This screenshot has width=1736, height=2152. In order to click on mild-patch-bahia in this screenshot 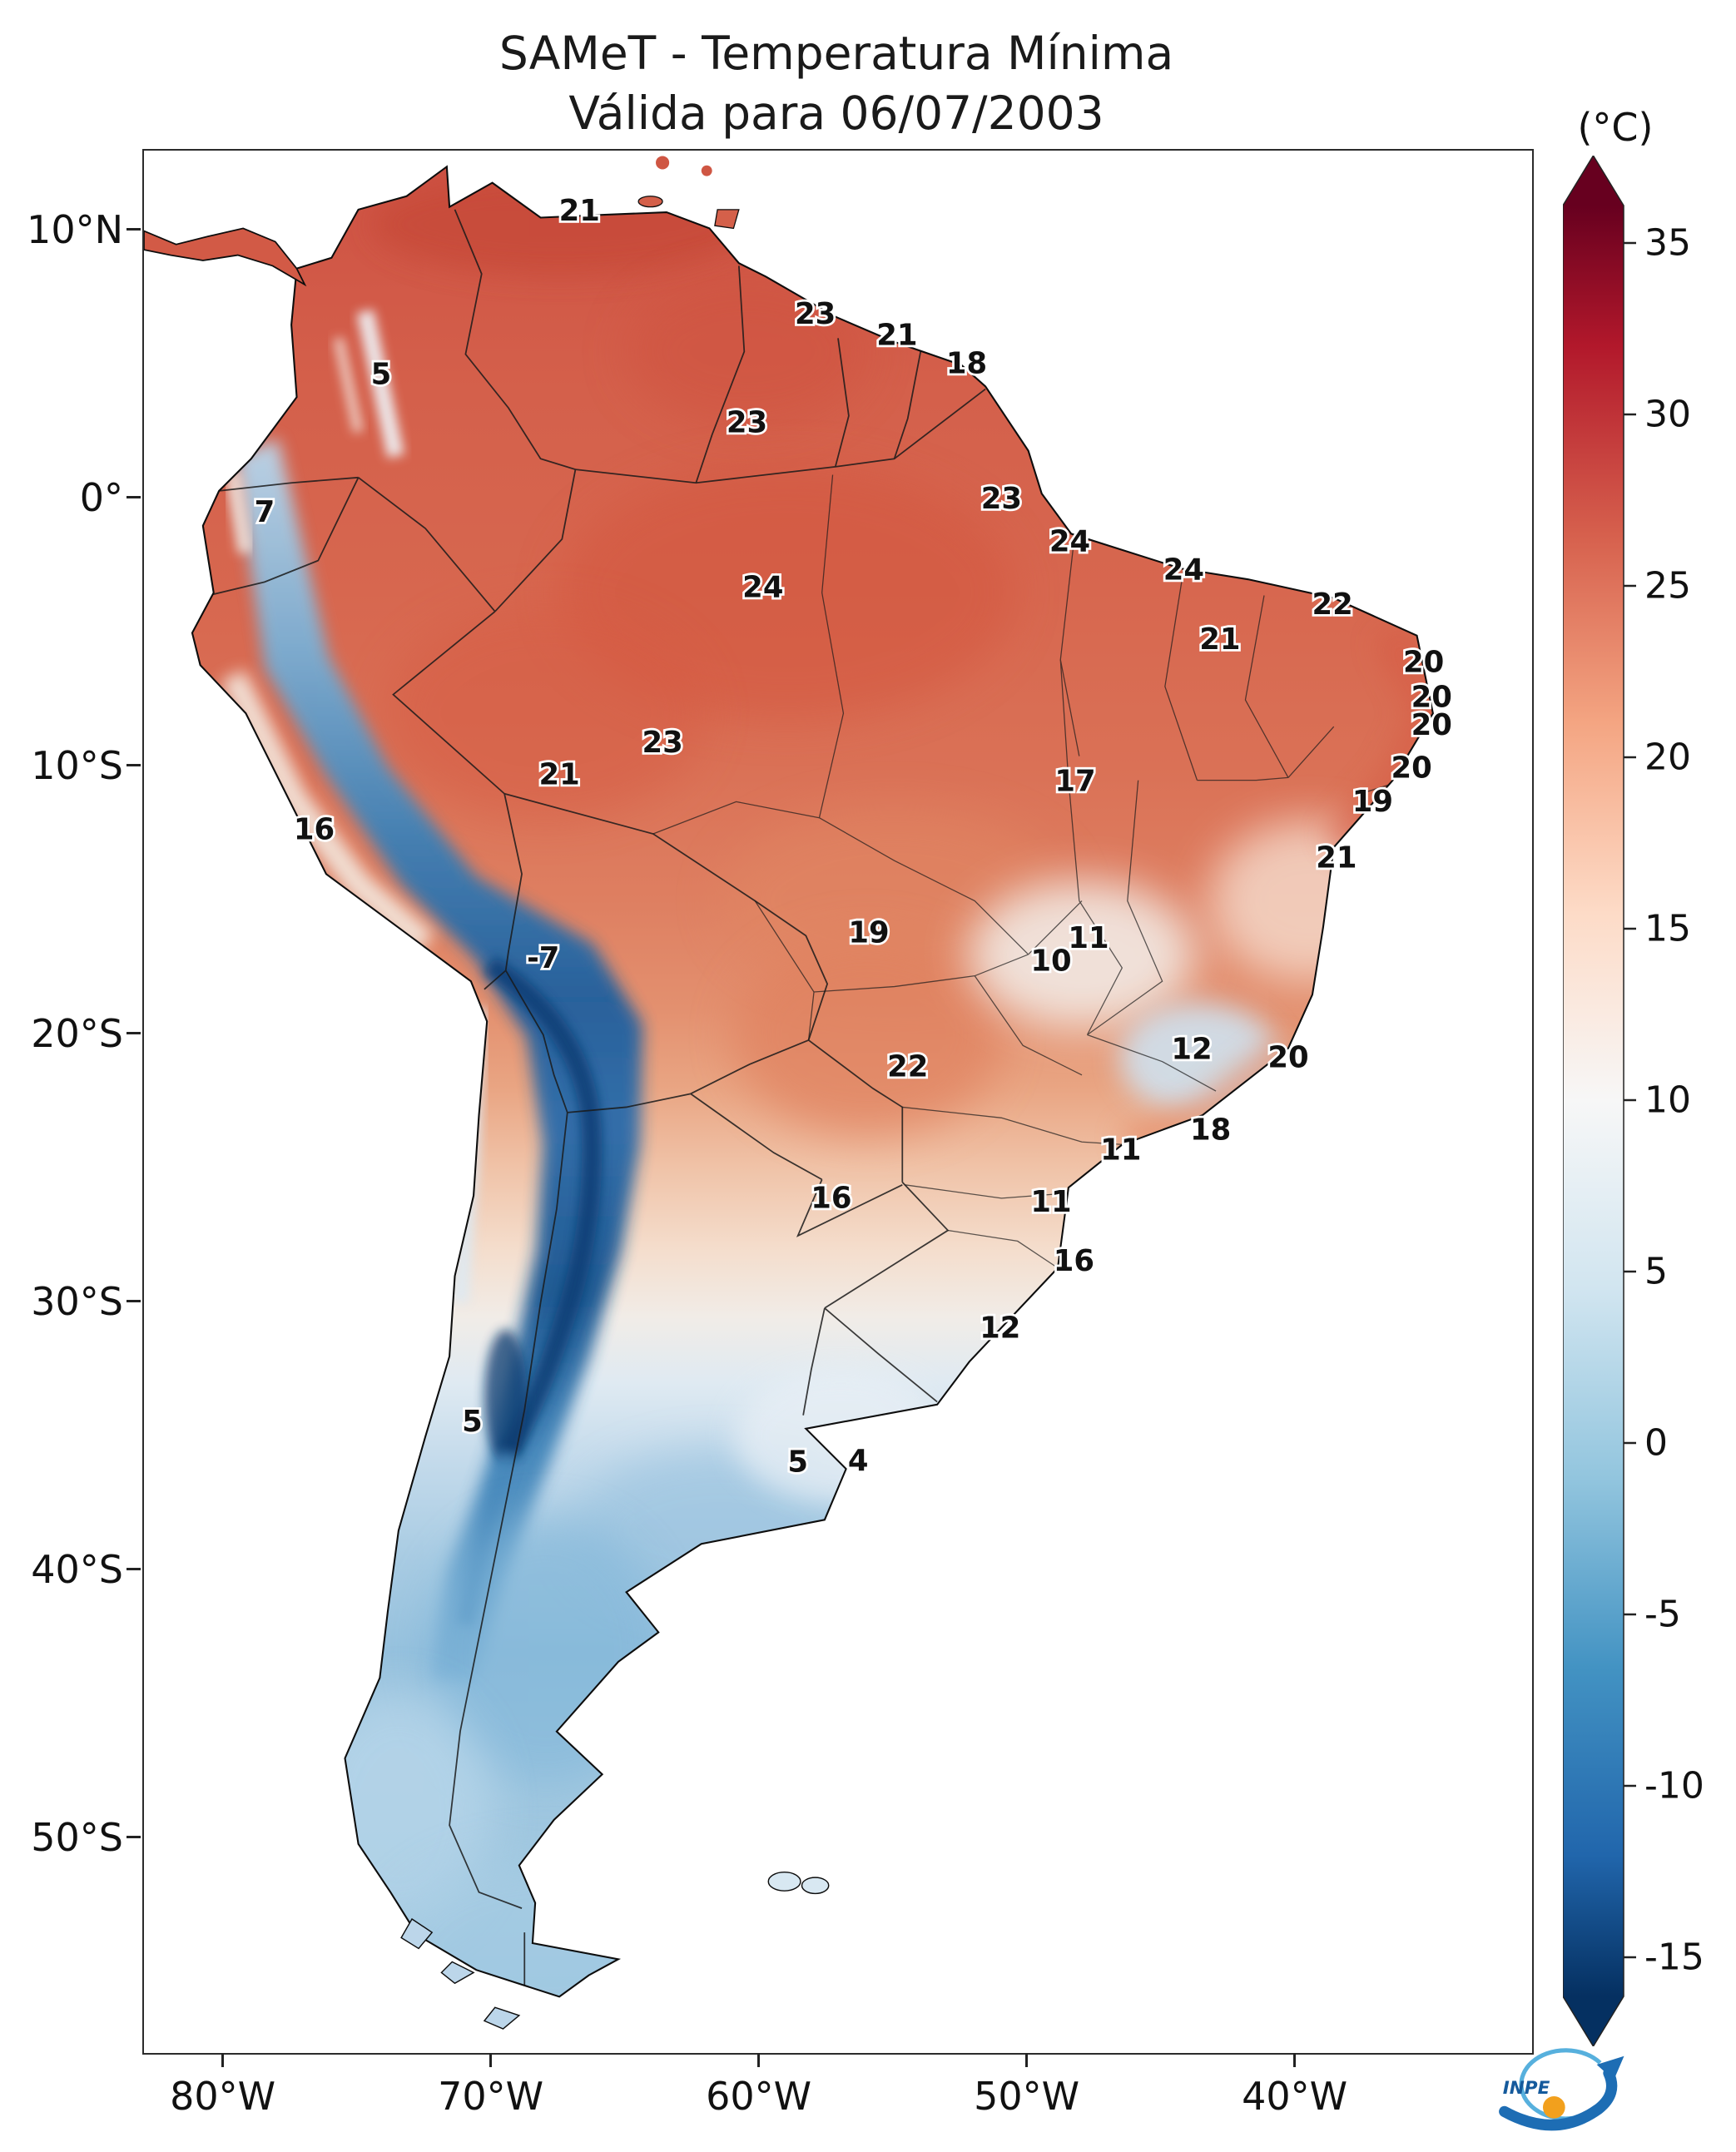, I will do `click(1310, 901)`.